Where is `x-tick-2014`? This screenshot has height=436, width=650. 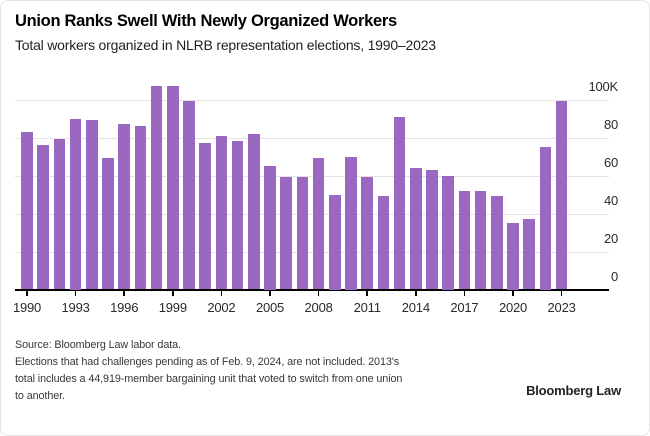
x-tick-2014 is located at coordinates (416, 293).